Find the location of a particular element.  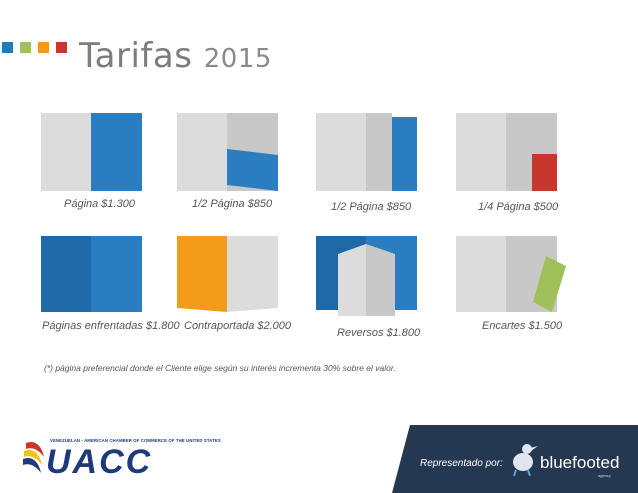

rate-card-inserts is located at coordinates (518, 274).